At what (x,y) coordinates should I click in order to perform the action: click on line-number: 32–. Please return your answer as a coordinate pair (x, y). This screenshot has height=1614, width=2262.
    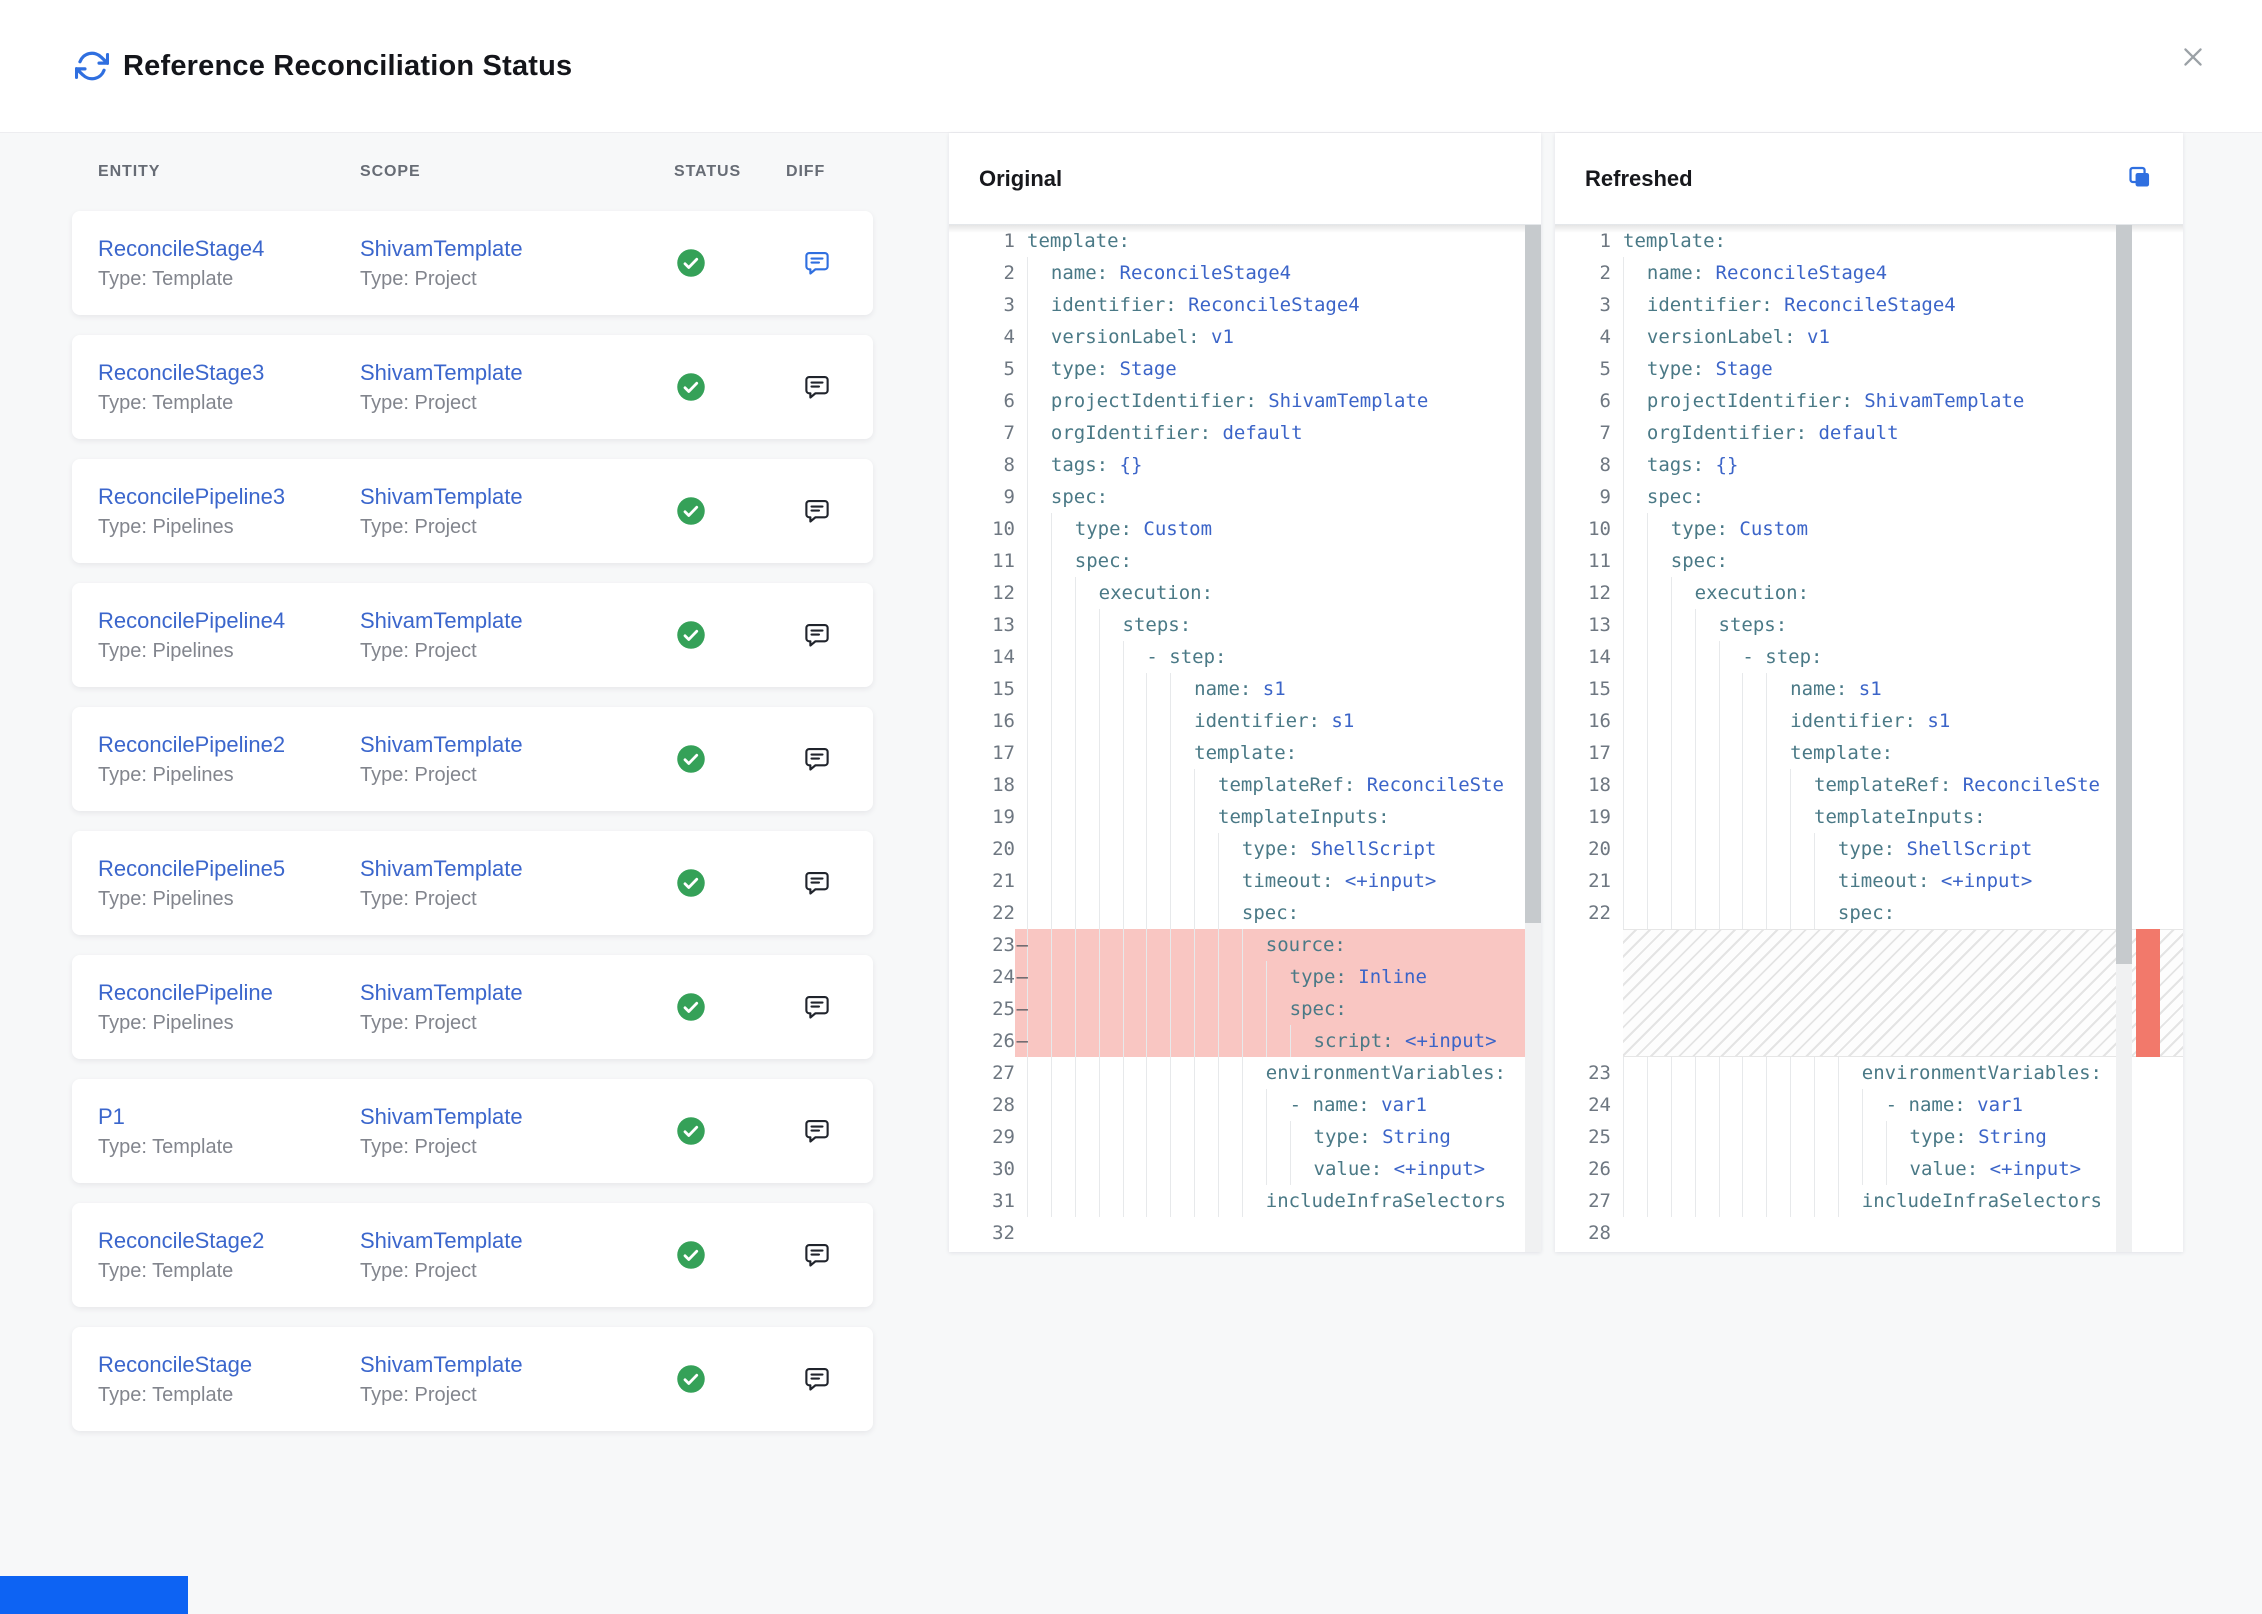
    Looking at the image, I should click on (1003, 1233).